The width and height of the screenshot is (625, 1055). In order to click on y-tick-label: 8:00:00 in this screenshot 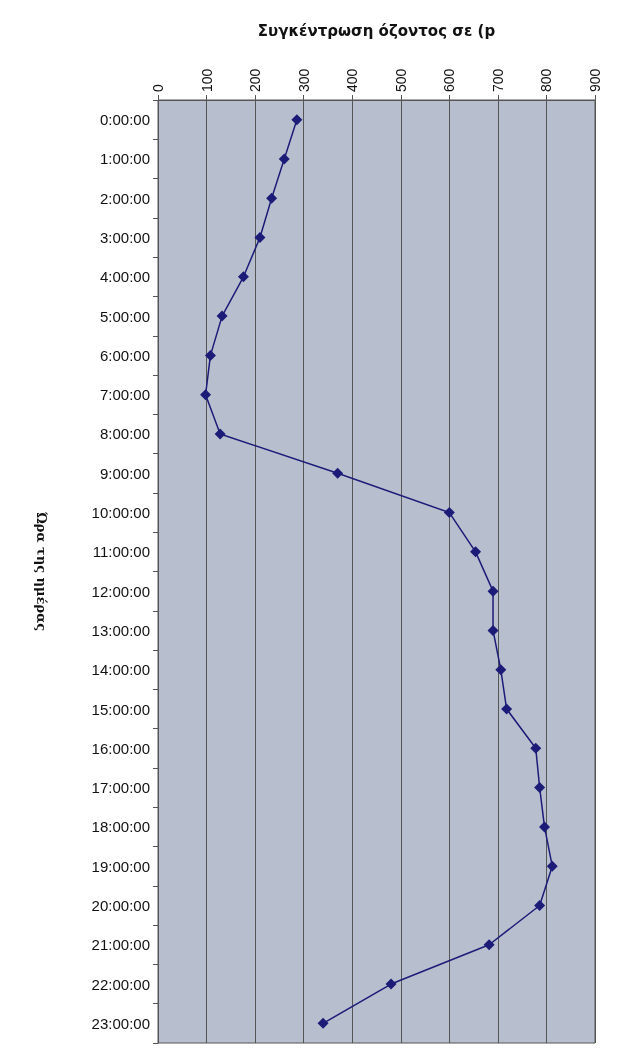, I will do `click(124, 434)`.